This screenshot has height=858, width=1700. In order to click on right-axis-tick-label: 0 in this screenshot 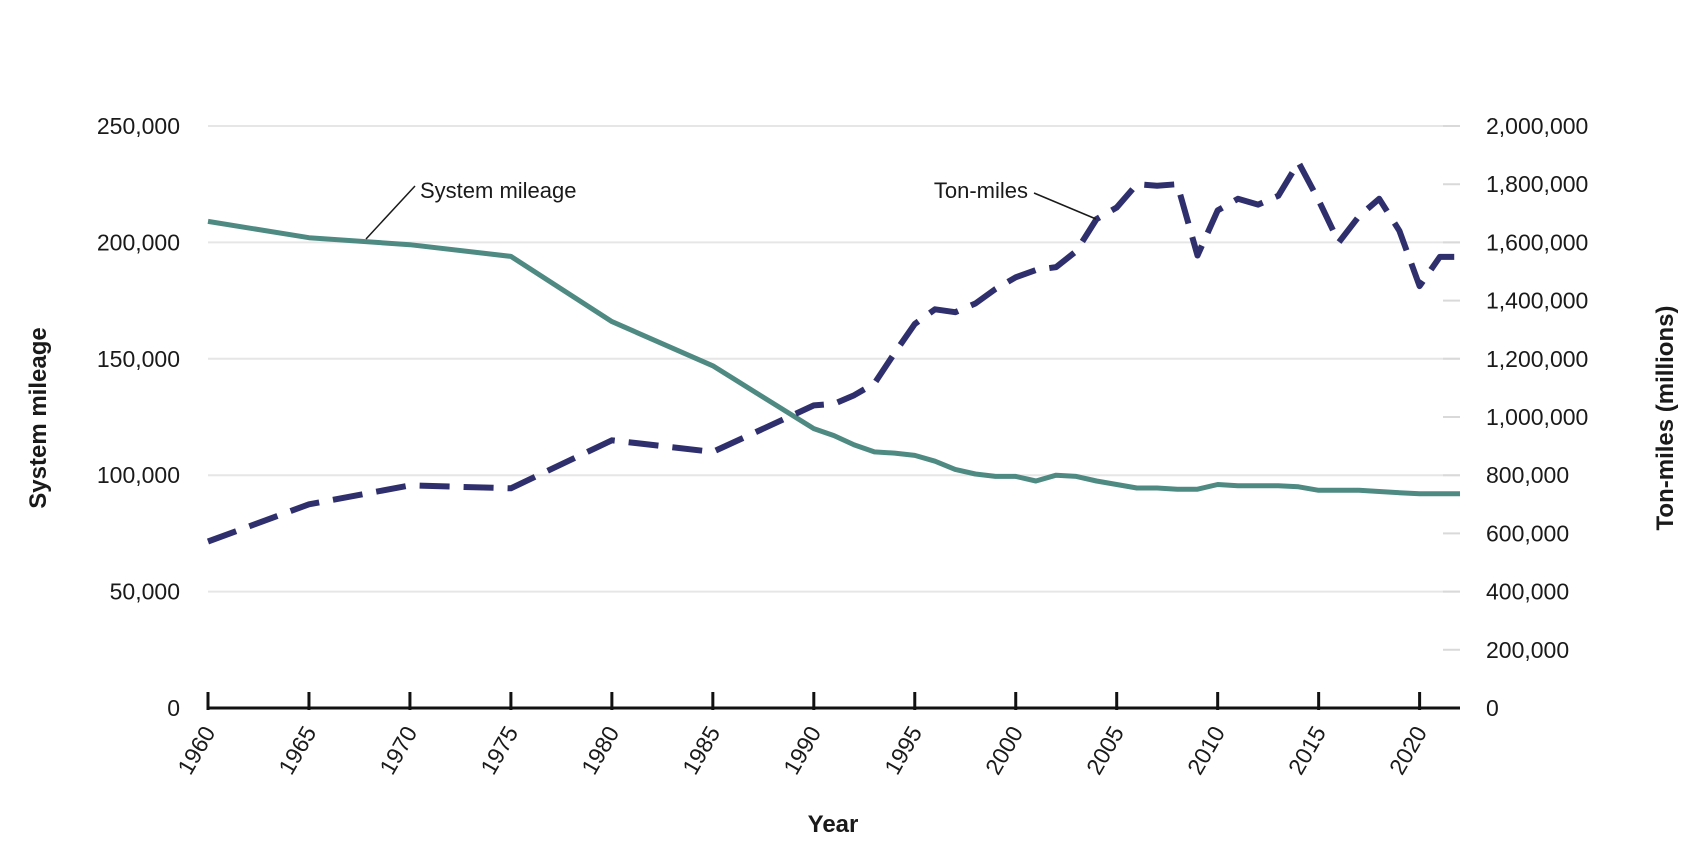, I will do `click(1492, 708)`.